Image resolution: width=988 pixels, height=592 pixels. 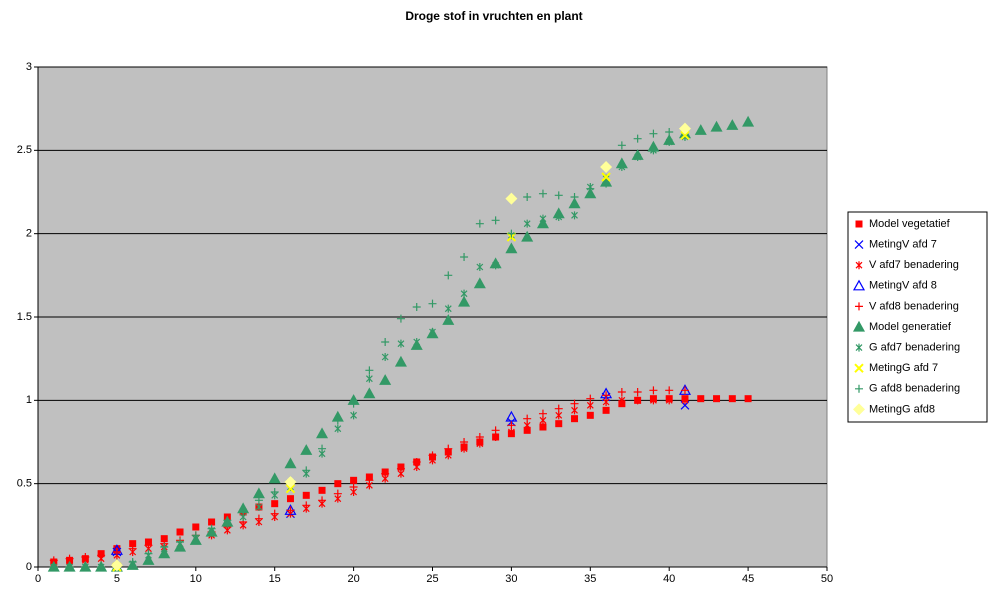 What do you see at coordinates (902, 409) in the screenshot?
I see `legend-label: MetingG afd8` at bounding box center [902, 409].